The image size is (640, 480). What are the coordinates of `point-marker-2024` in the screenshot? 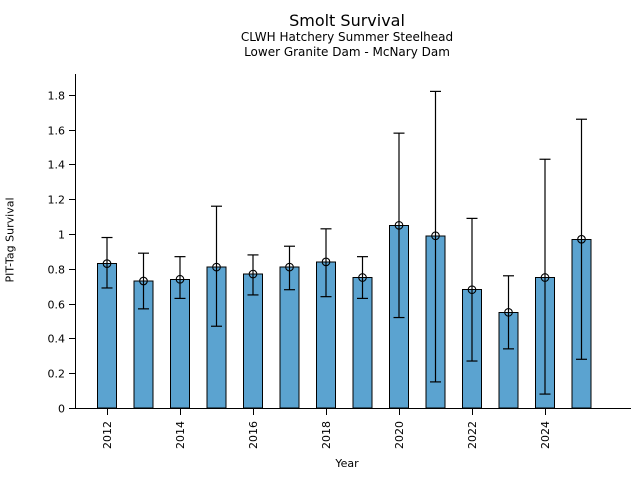 It's located at (545, 277).